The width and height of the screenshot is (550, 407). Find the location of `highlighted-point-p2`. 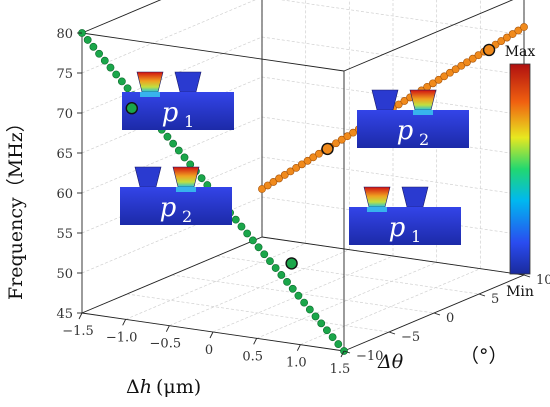

highlighted-point-p2 is located at coordinates (489, 50).